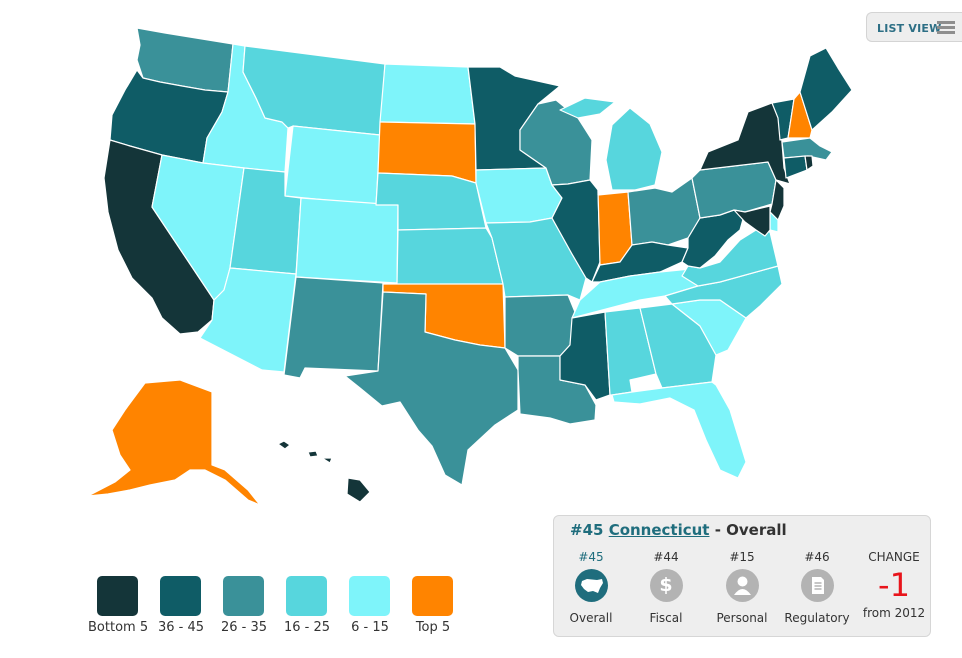 The width and height of the screenshot is (962, 658). I want to click on category-label: Regulatory, so click(817, 618).